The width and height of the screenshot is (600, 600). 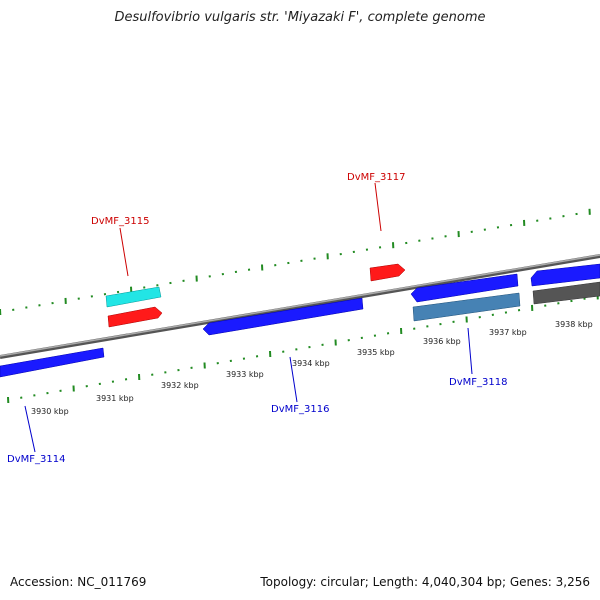 I want to click on gene-cyan, so click(x=133, y=297).